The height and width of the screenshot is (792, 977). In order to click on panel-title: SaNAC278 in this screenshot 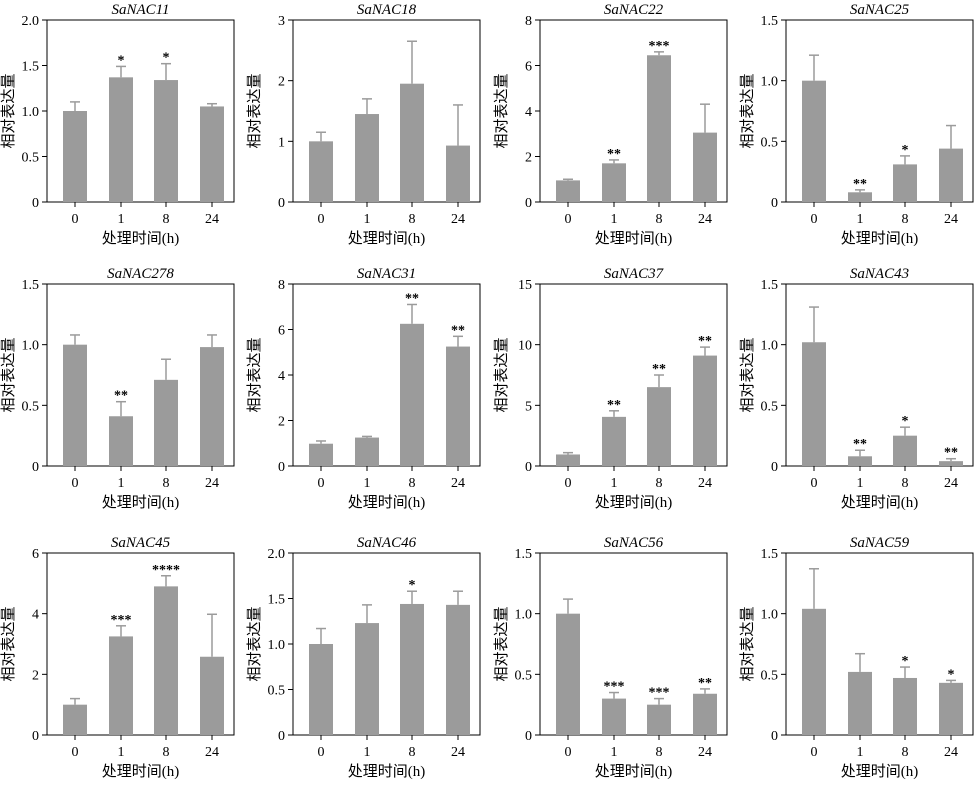, I will do `click(140, 274)`.